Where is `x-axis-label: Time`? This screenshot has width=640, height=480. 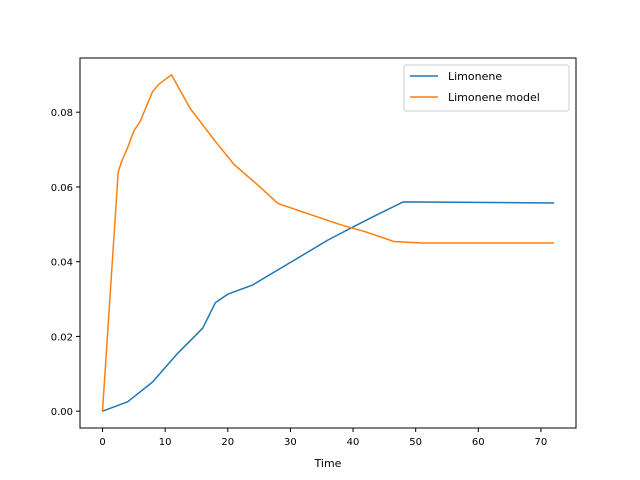 x-axis-label: Time is located at coordinates (328, 463).